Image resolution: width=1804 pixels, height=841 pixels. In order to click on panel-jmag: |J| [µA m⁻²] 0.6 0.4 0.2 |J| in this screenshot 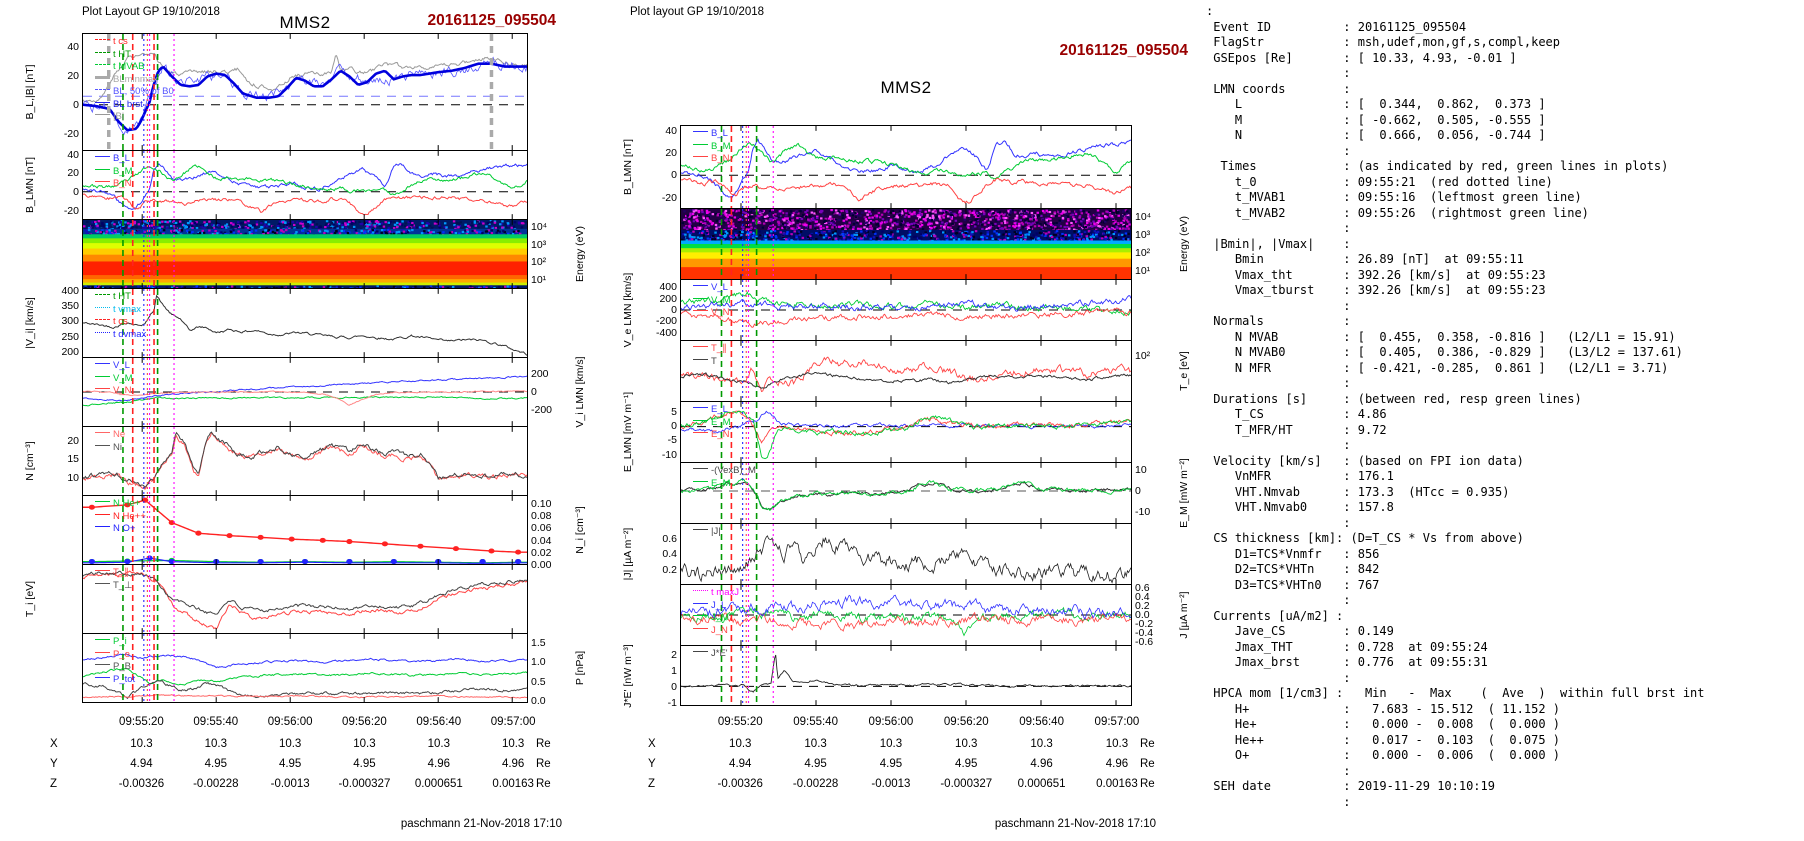, I will do `click(906, 554)`.